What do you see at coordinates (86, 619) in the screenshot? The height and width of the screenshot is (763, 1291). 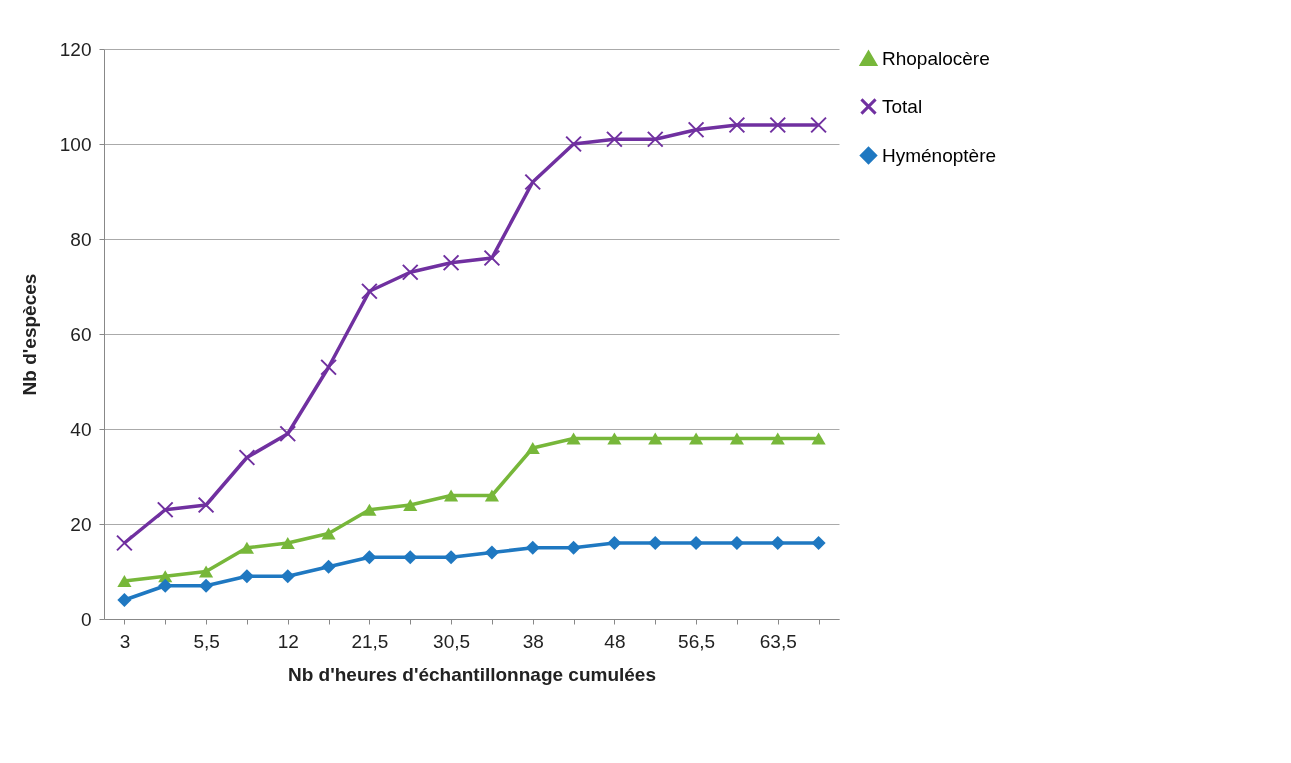 I see `y-tick-label: 0` at bounding box center [86, 619].